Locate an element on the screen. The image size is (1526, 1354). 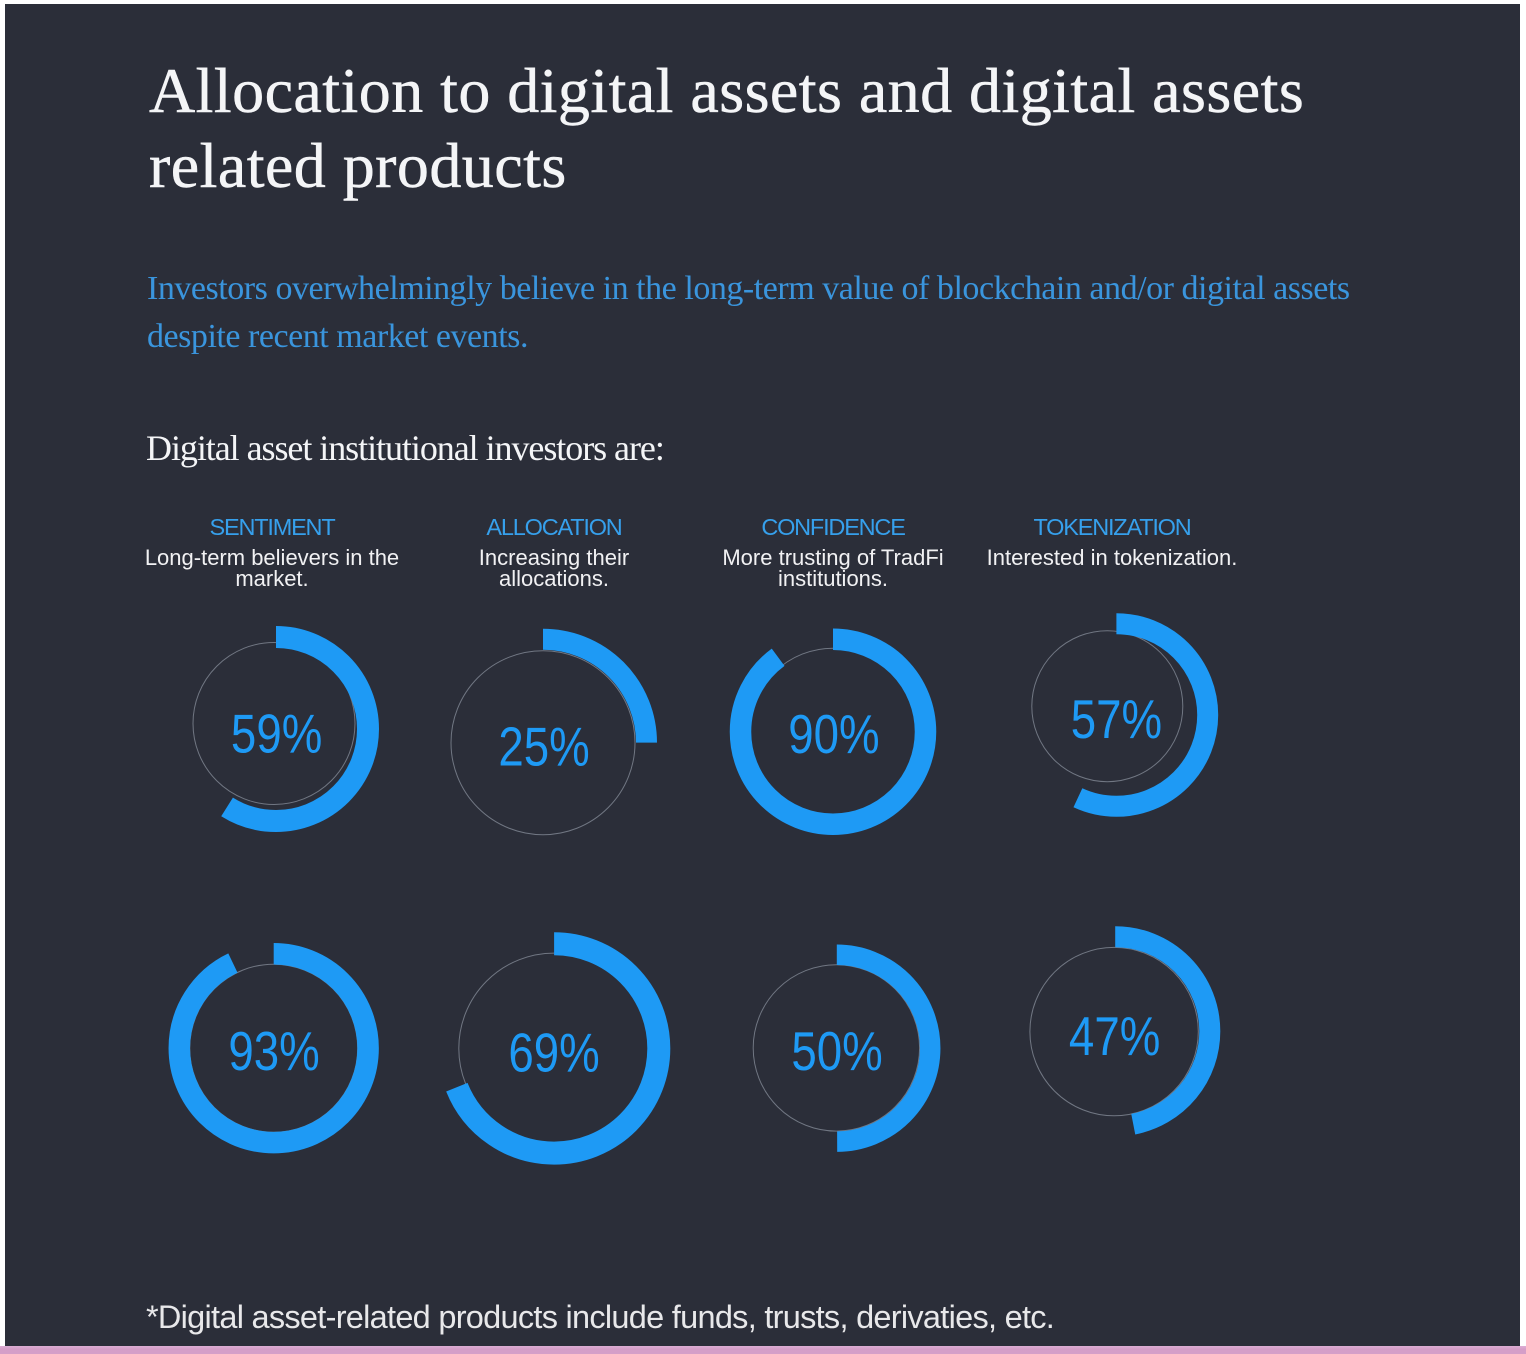
svg-text: 90% is located at coordinates (833, 734).